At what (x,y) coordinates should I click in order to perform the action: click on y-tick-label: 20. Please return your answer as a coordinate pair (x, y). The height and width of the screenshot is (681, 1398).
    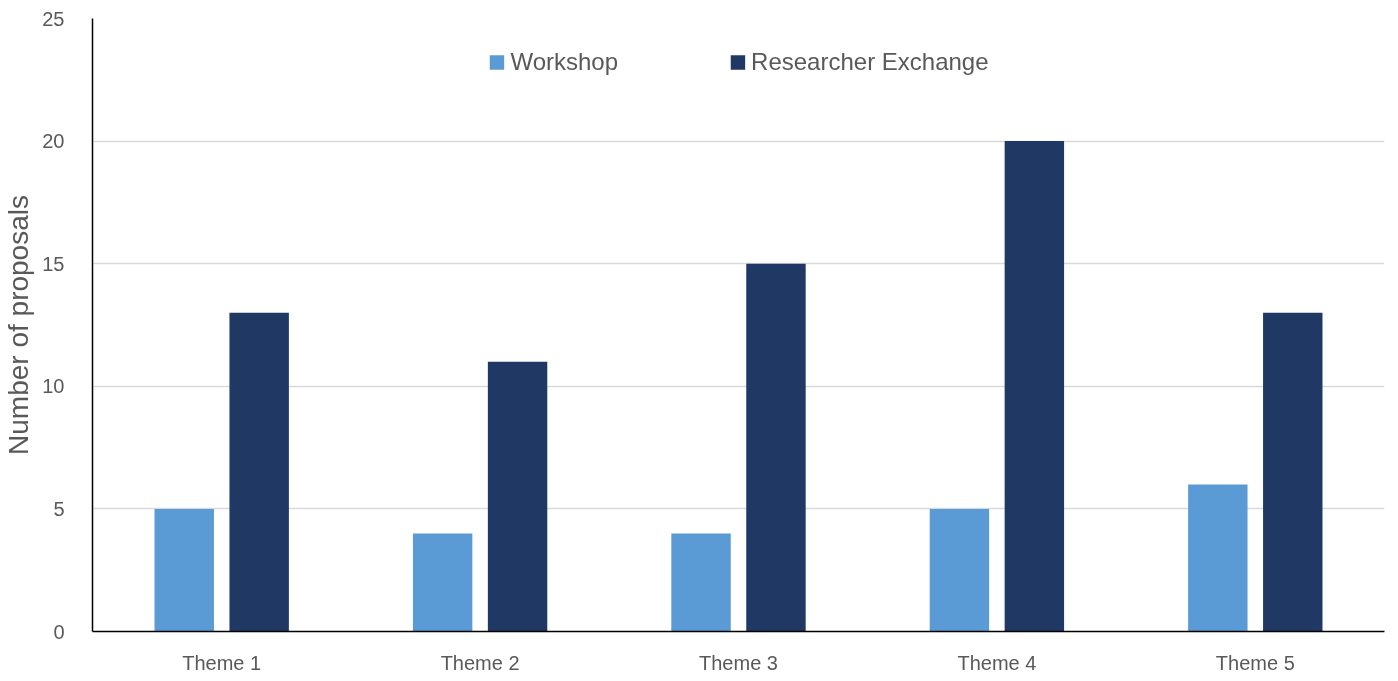
    Looking at the image, I should click on (53, 141).